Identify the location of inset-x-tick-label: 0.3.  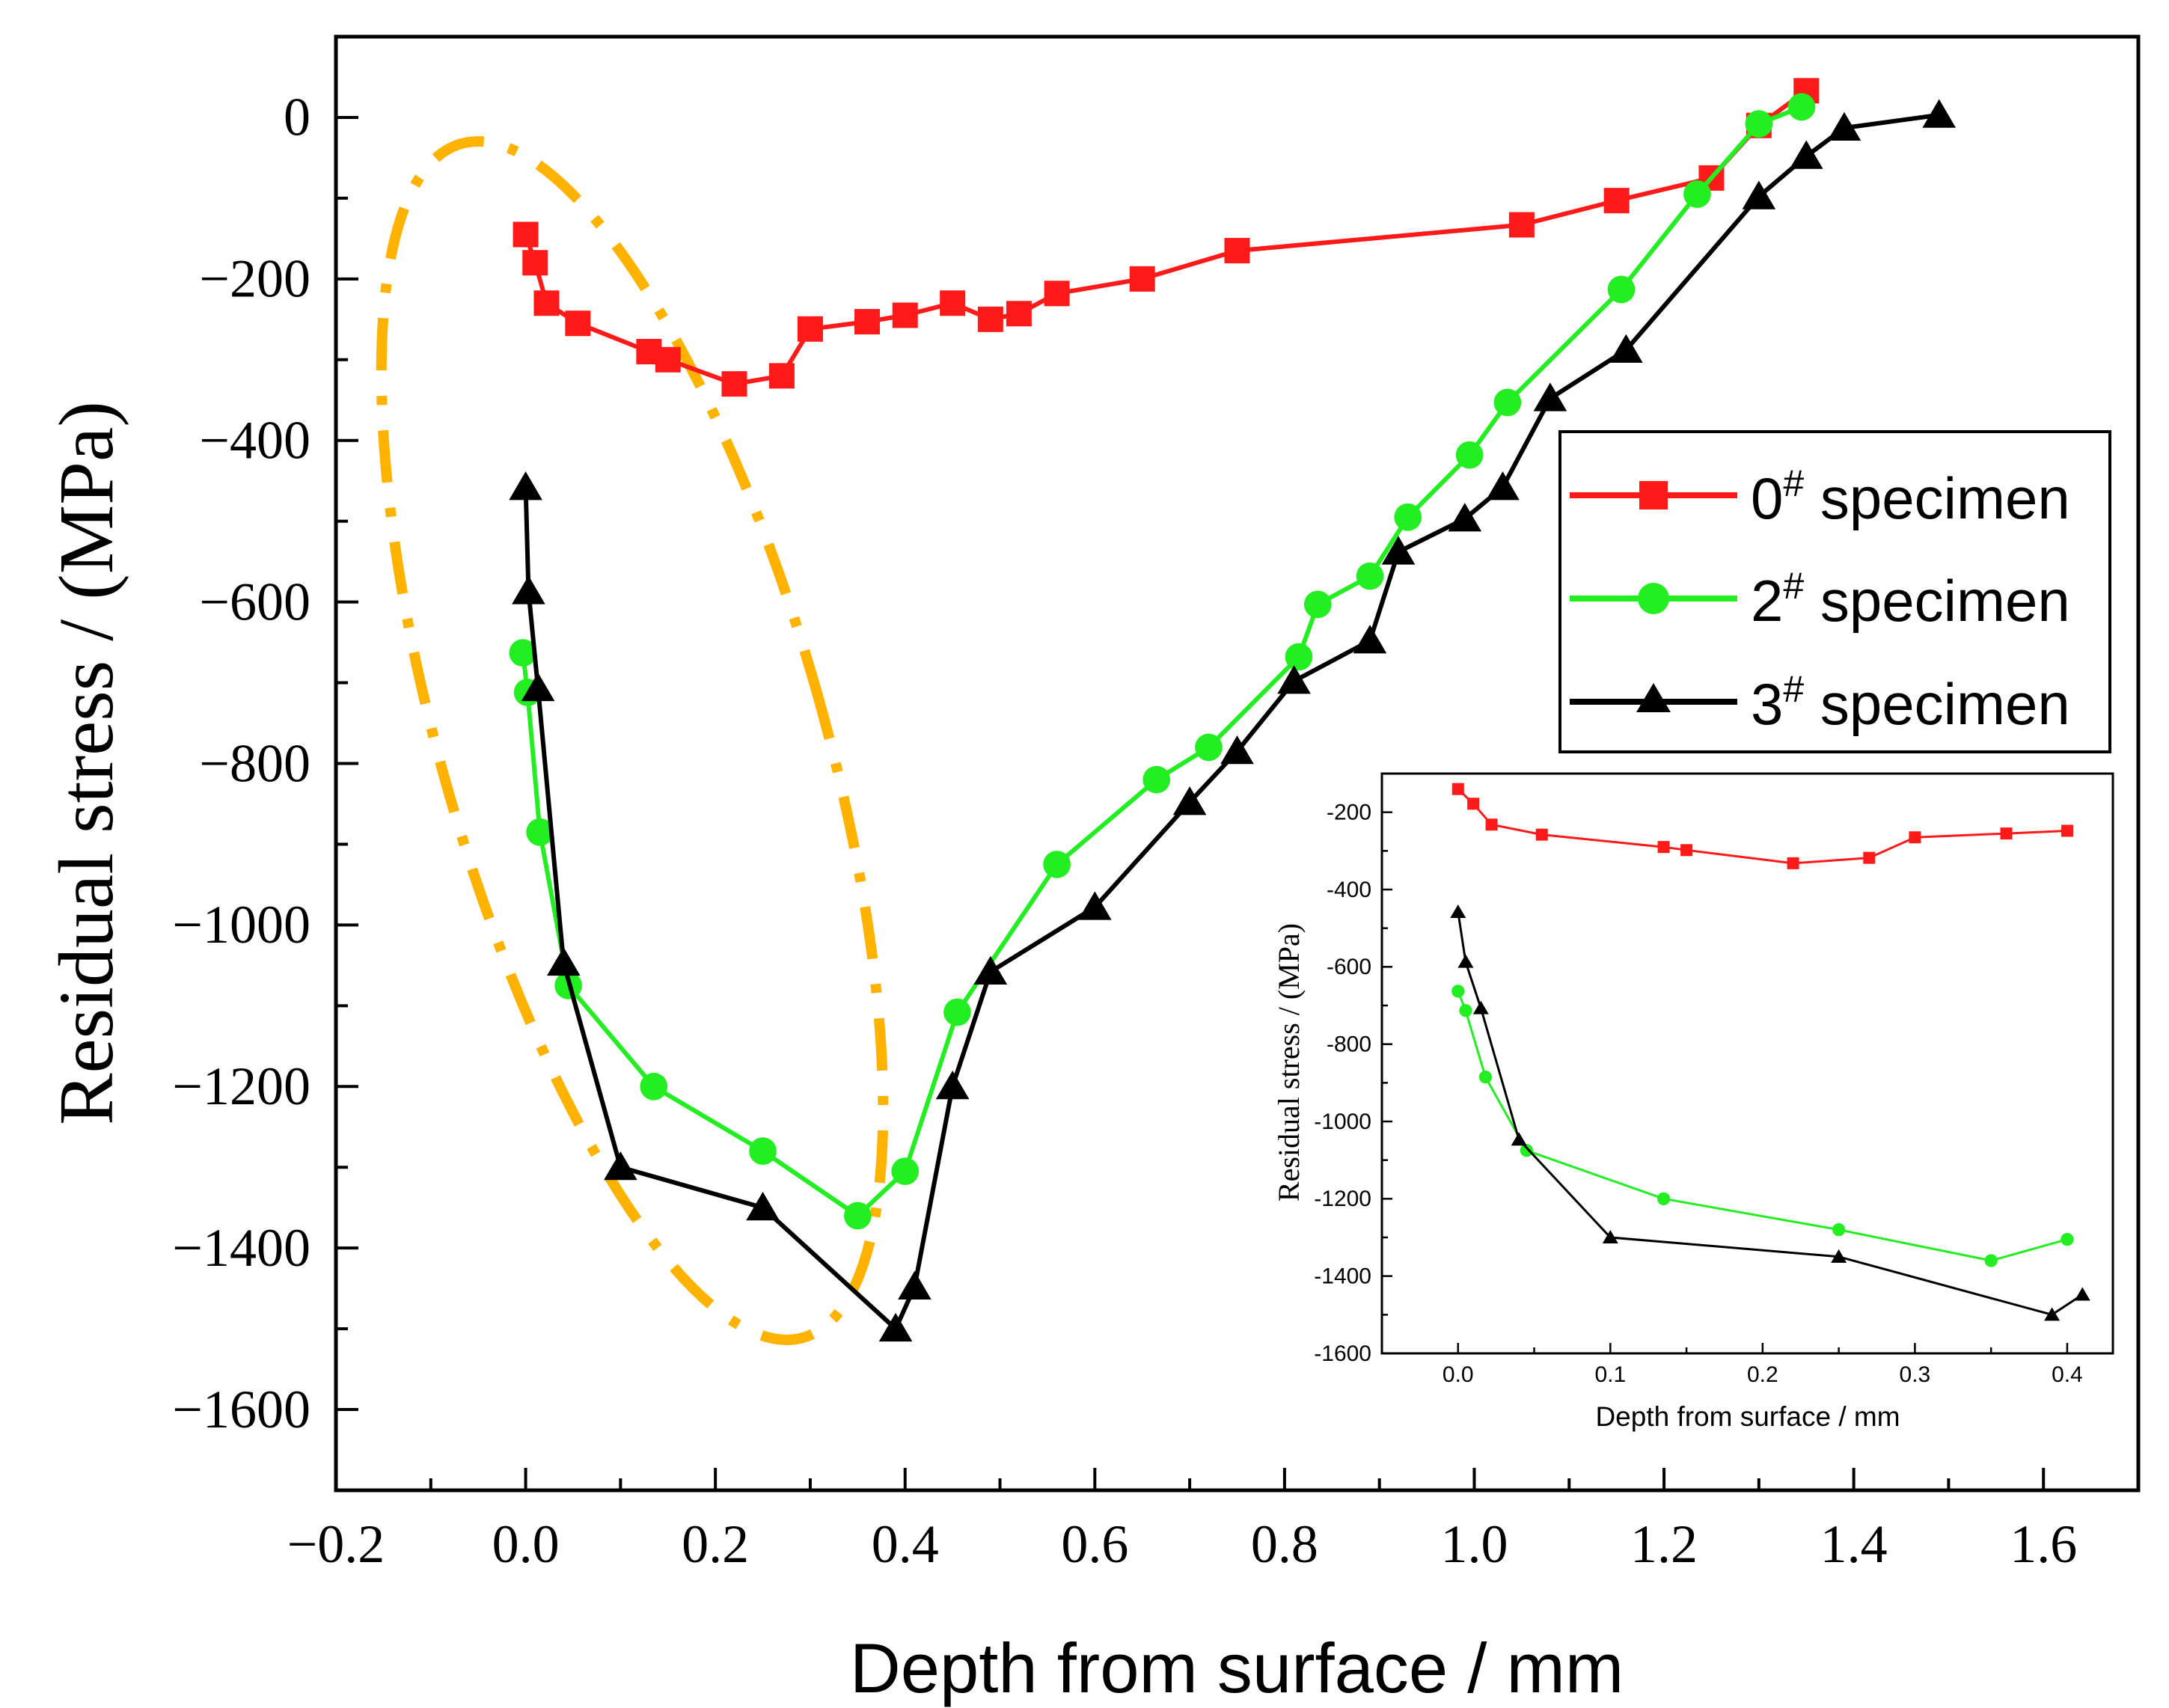
(1915, 1375).